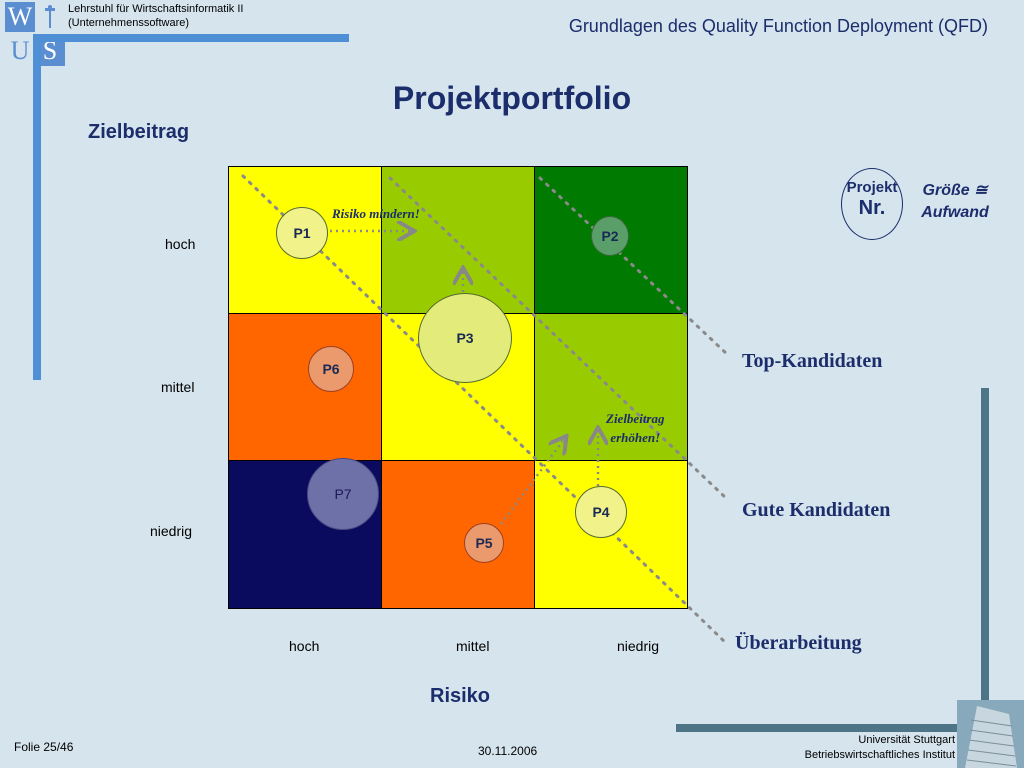 This screenshot has width=1024, height=768. What do you see at coordinates (601, 512) in the screenshot?
I see `project-p4: P4` at bounding box center [601, 512].